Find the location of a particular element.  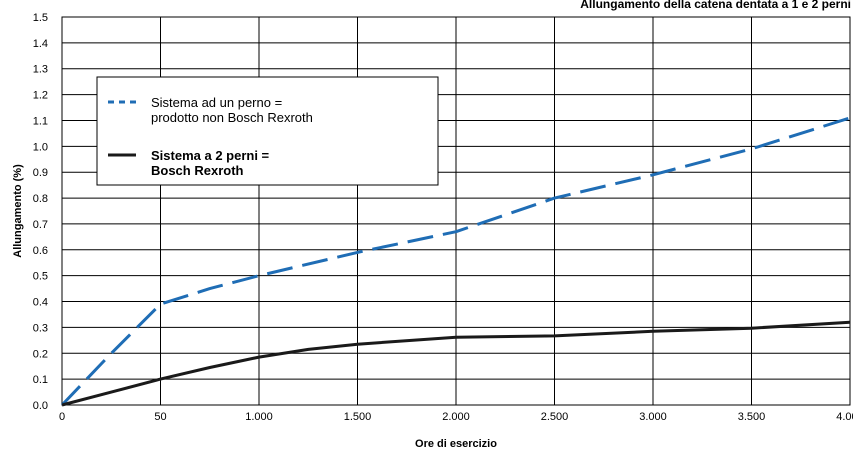

x-axis-ticks: 0 50 1.000 1.500 2.000 2.500 3.000 3.500 4.000 is located at coordinates (456, 417).